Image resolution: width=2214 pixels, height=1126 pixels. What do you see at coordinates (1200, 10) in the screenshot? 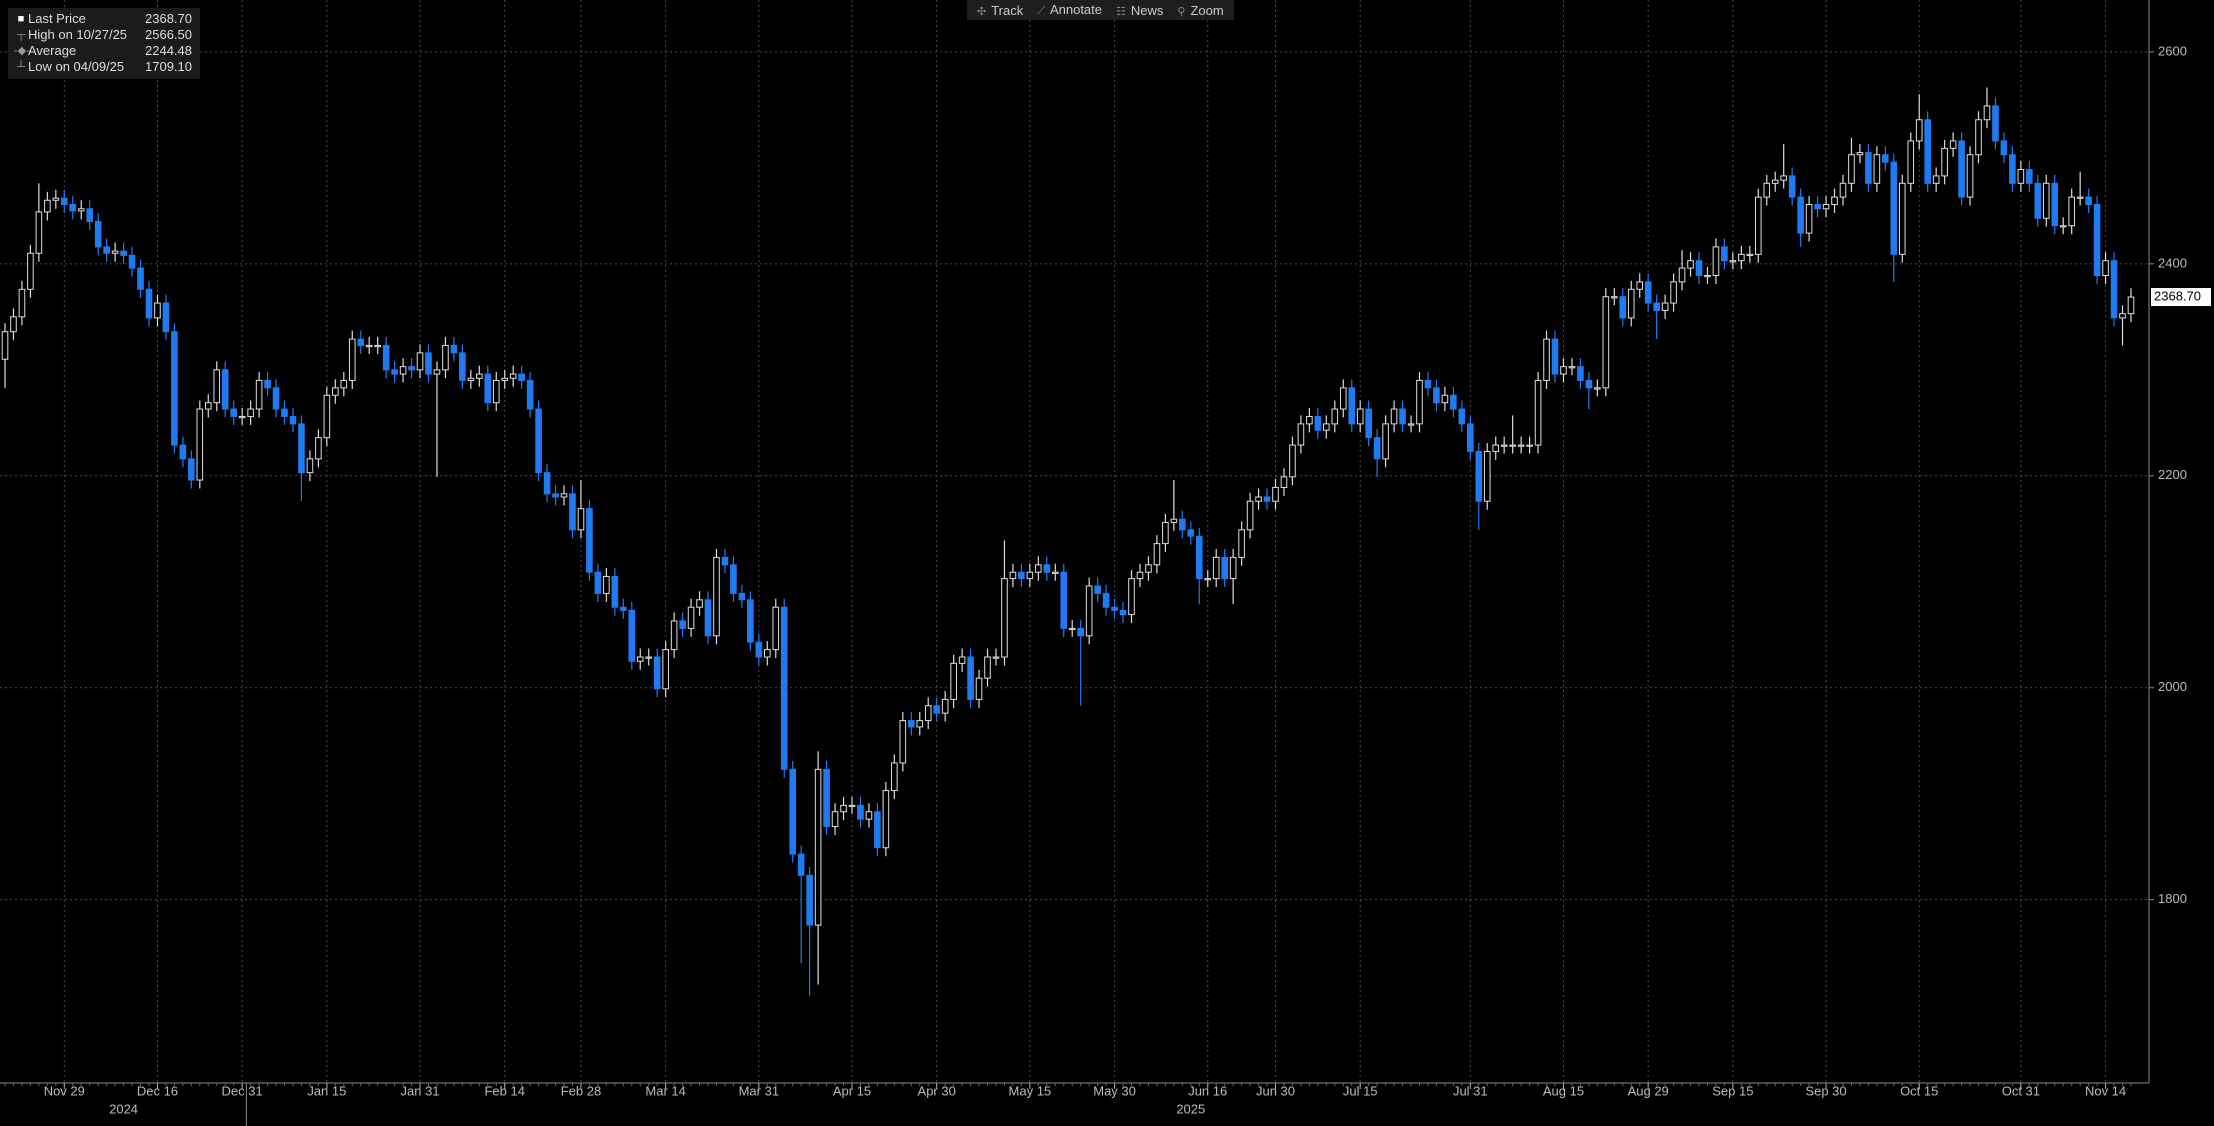
I see `toolbar-button: ⚲ Zoom` at bounding box center [1200, 10].